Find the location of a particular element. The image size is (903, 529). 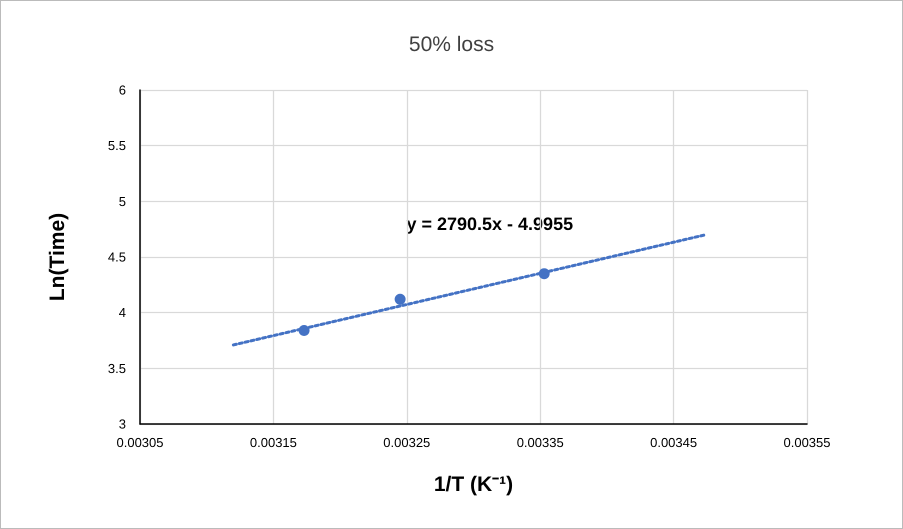

point is located at coordinates (400, 299).